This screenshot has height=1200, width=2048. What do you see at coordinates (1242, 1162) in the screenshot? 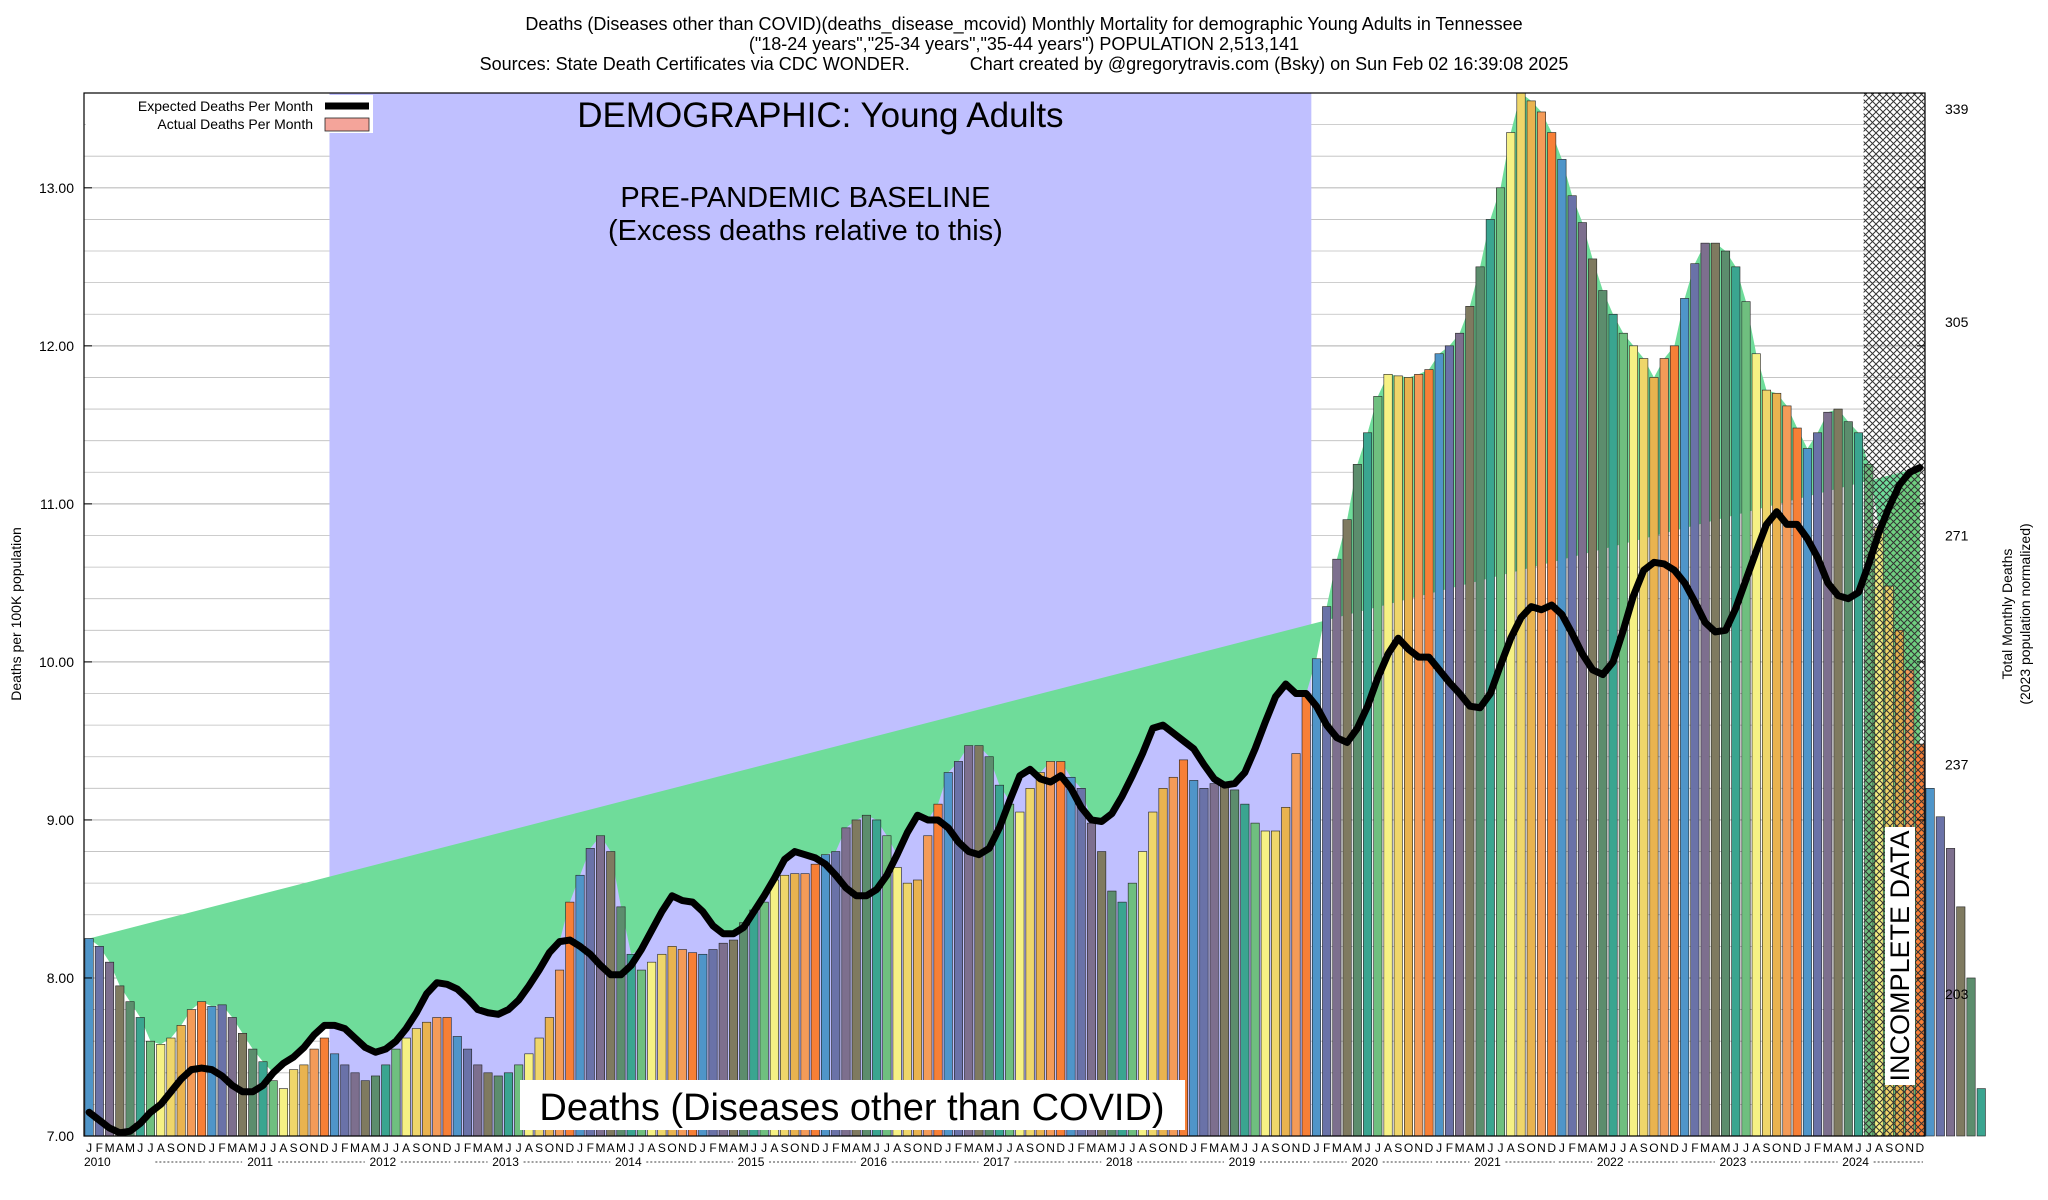
I see `year-label: 2019` at bounding box center [1242, 1162].